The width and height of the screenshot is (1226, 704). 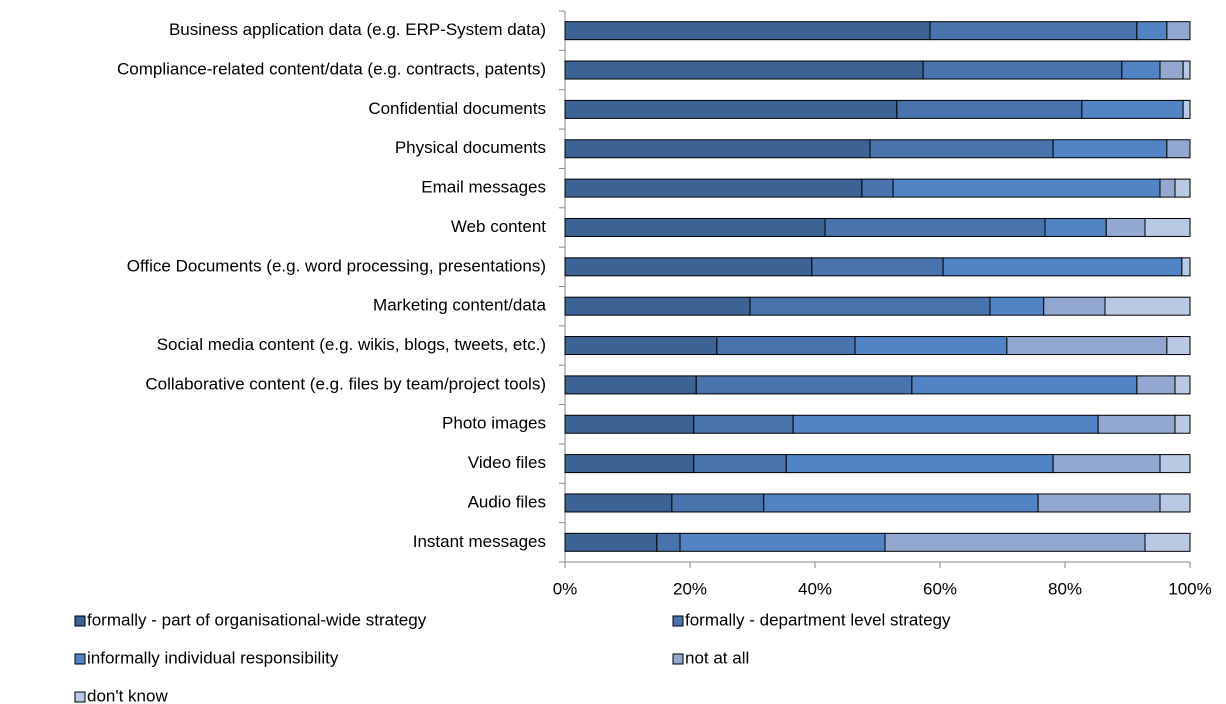 I want to click on y-tick-label: Video files, so click(x=507, y=462).